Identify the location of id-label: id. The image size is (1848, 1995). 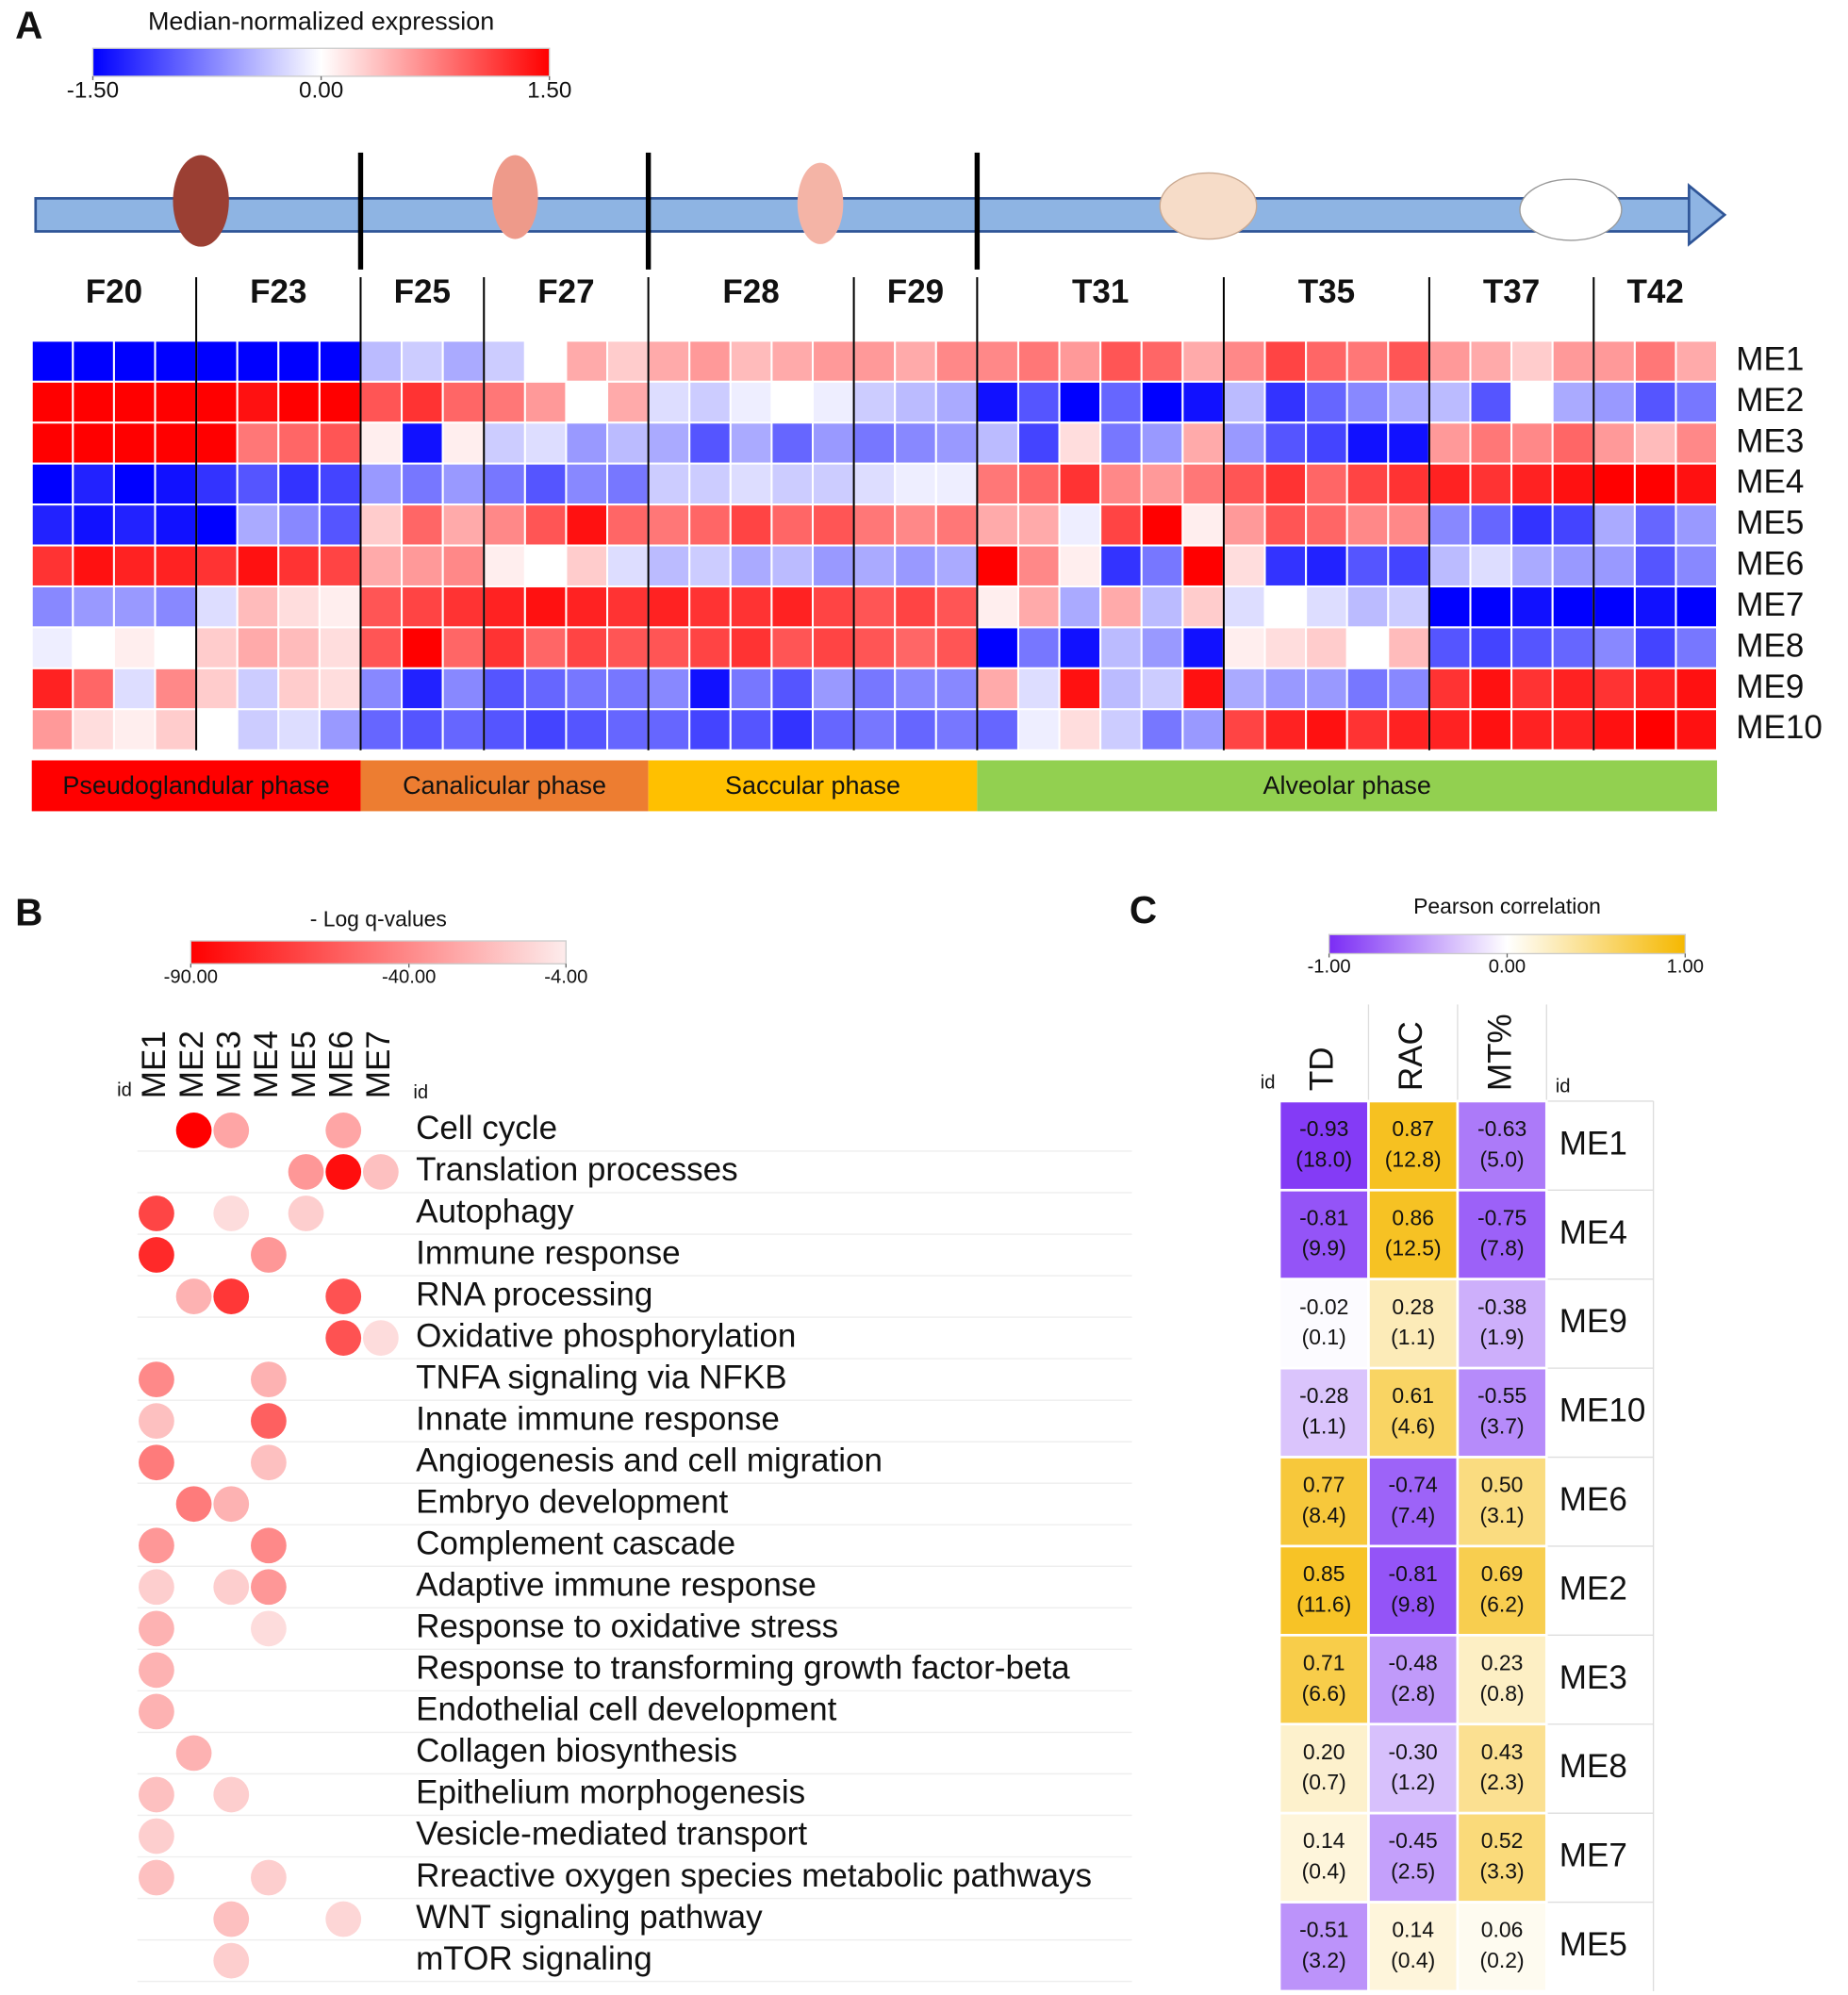
(420, 1092).